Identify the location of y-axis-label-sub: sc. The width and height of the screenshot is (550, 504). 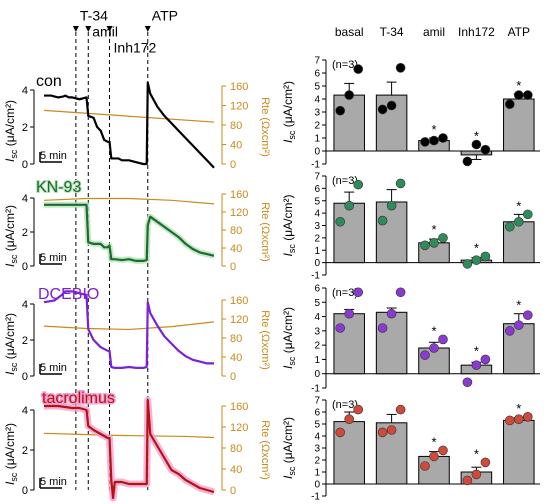
(292, 361).